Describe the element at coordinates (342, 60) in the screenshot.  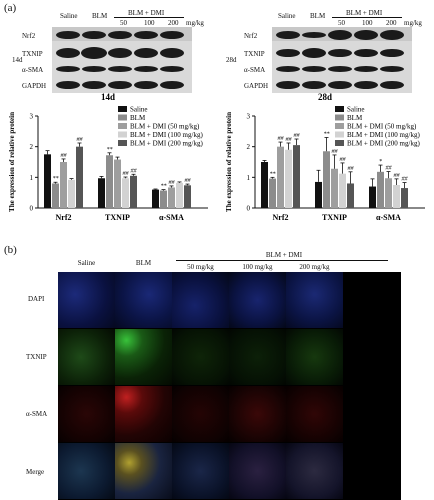
I see `blot-bands-28d` at that location.